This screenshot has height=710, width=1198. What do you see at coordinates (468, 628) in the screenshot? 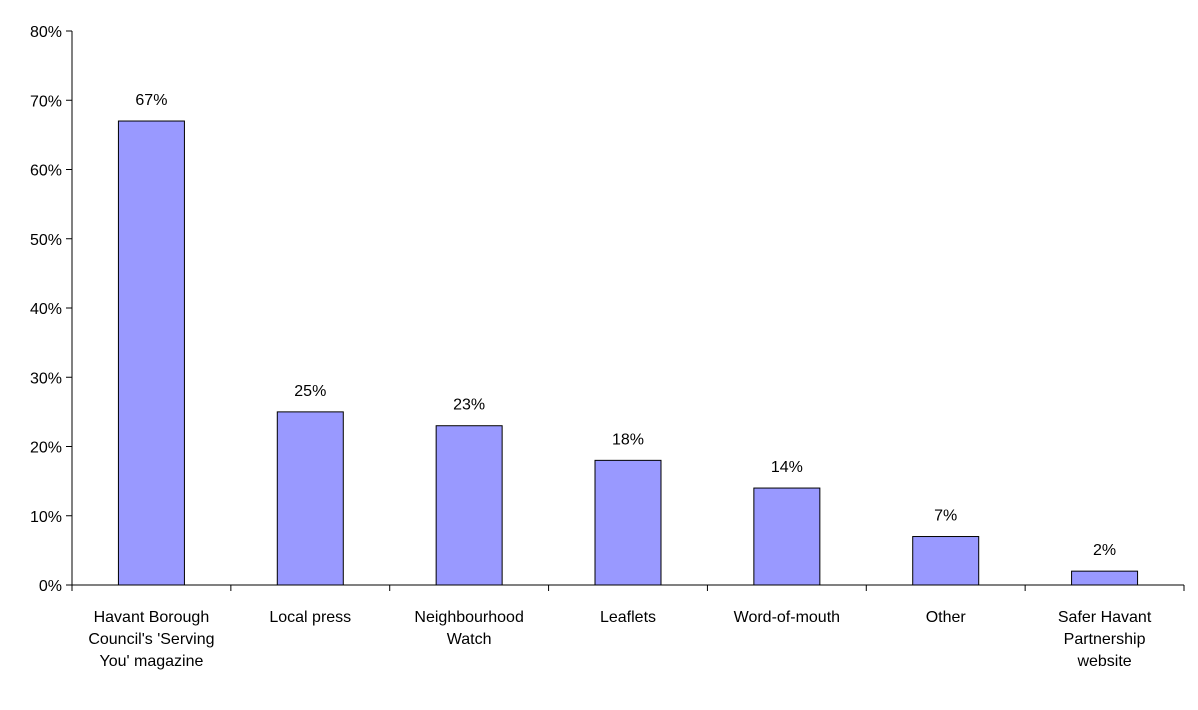
I see `x-tick-label: Neighbourhood Watch` at bounding box center [468, 628].